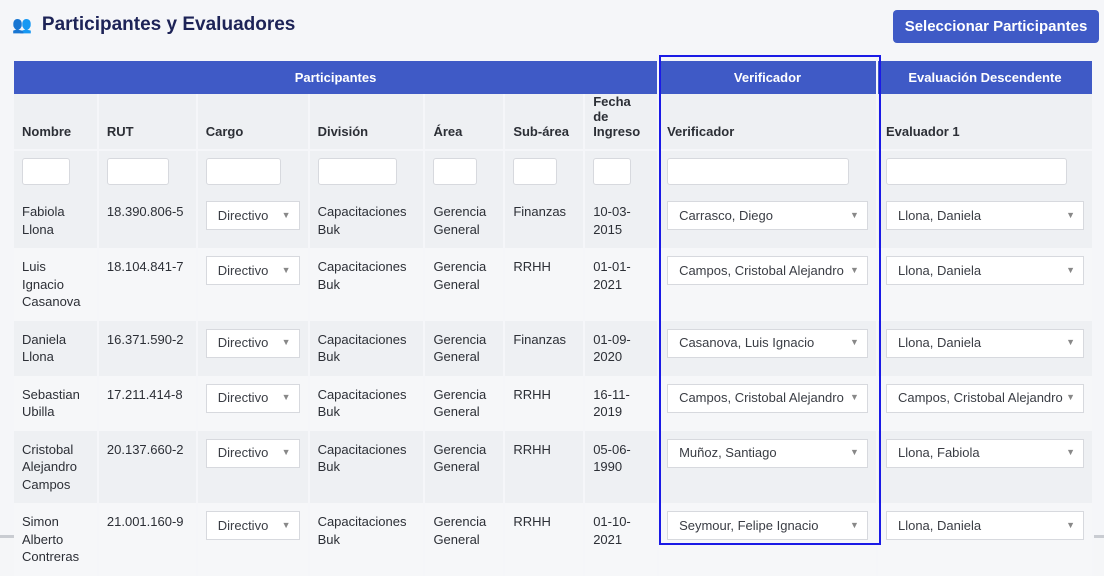 Image resolution: width=1104 pixels, height=576 pixels. I want to click on column-header: Evaluador 1, so click(985, 122).